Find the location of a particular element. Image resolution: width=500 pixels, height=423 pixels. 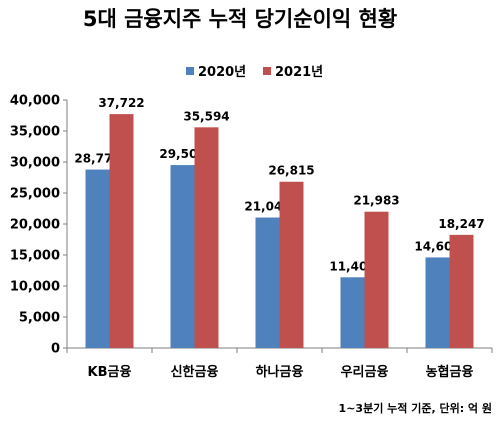

y-tick-label: 15,000 is located at coordinates (35, 256).